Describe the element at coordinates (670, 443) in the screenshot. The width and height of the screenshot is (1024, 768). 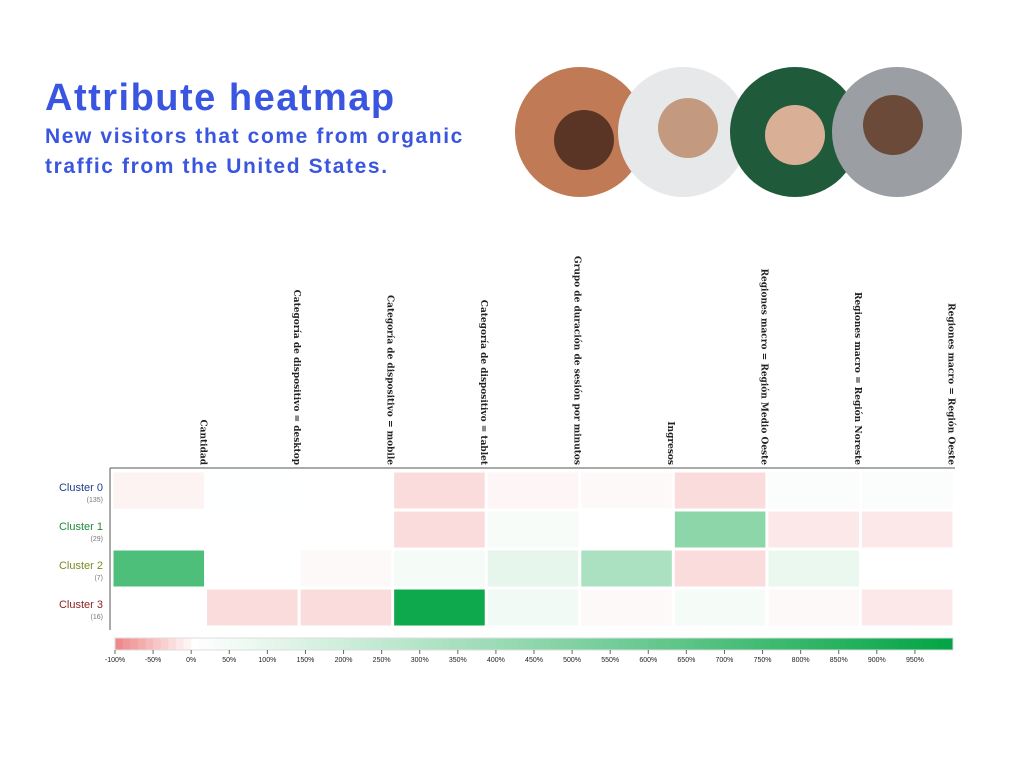
I see `column-label: Ingresos` at that location.